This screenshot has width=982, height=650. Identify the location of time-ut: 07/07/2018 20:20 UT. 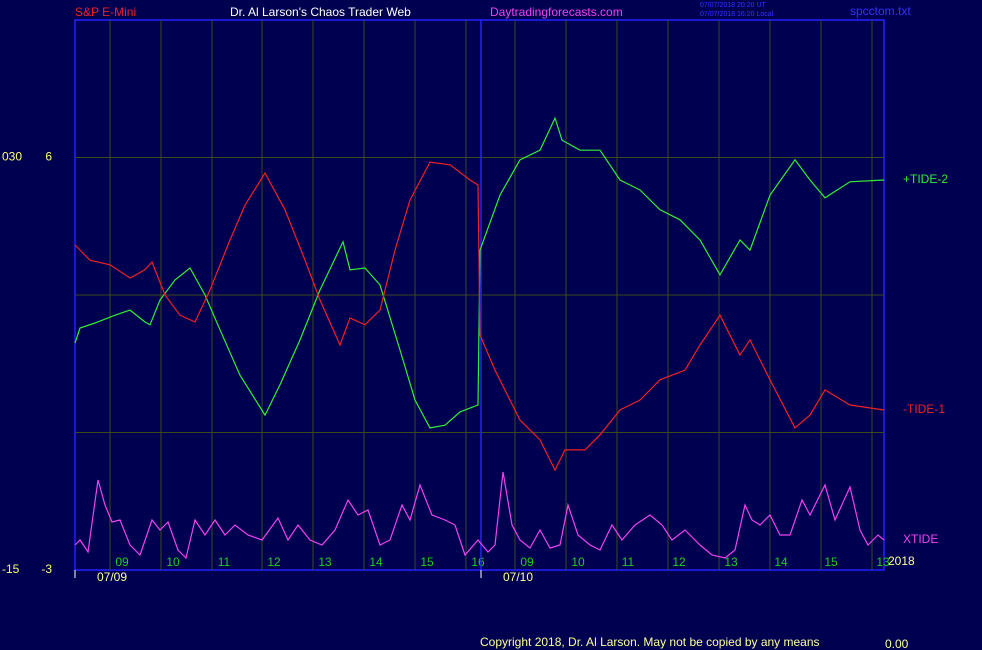
(733, 5).